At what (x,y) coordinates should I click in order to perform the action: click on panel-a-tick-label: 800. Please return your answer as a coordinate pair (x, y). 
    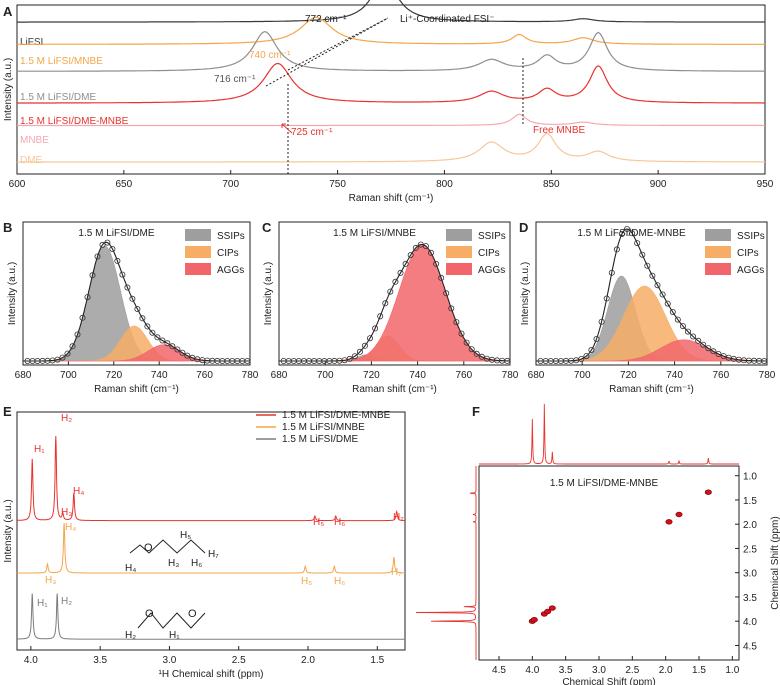
    Looking at the image, I should click on (444, 184).